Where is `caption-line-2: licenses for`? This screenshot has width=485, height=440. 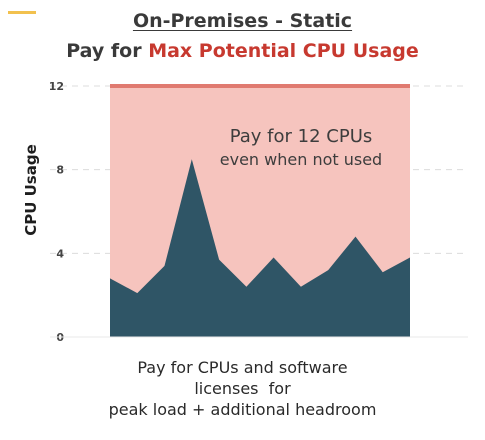 caption-line-2: licenses for is located at coordinates (242, 388).